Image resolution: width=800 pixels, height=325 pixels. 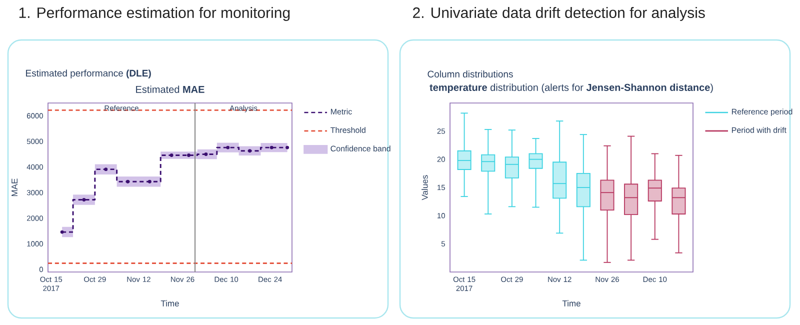 I want to click on legend-label: Metric, so click(x=341, y=111).